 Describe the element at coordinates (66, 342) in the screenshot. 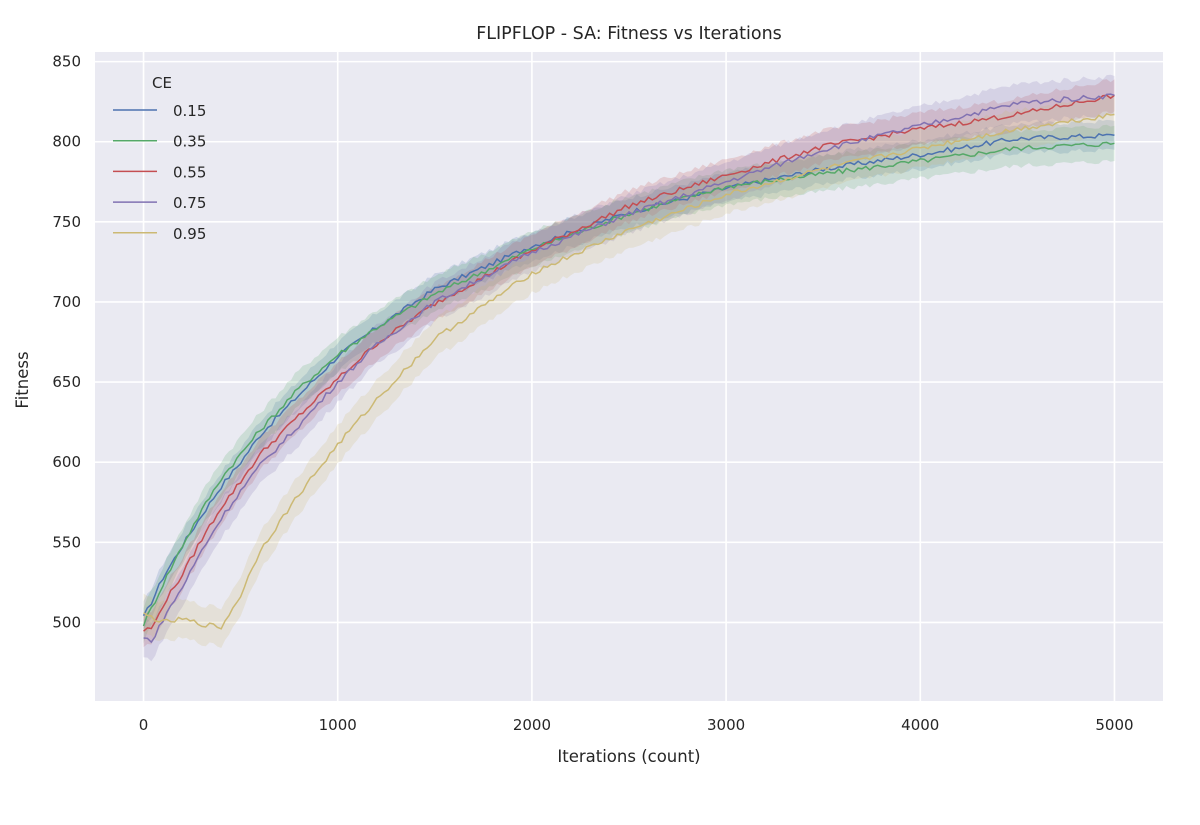

I see `y-tick-labels: 500 550 600 650 700 750 800 850` at that location.